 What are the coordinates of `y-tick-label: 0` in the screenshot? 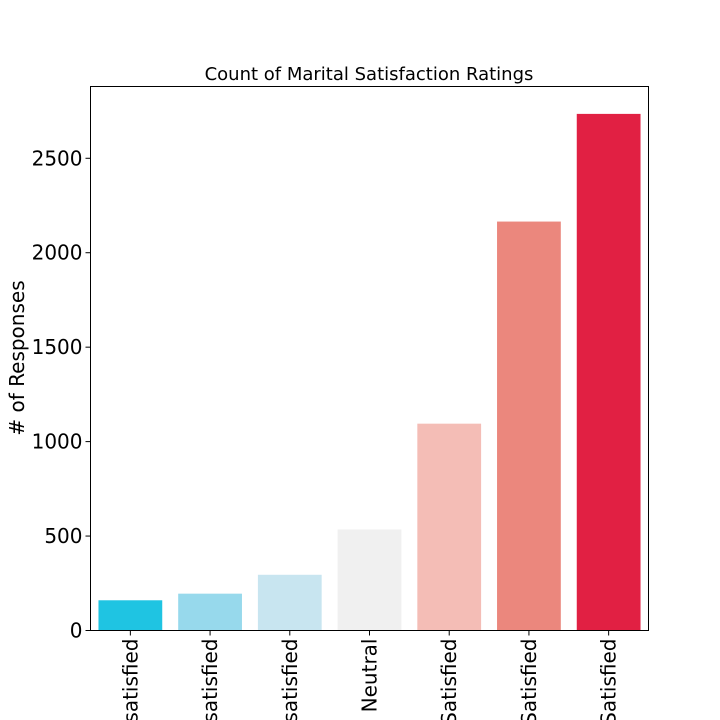 It's located at (76, 631).